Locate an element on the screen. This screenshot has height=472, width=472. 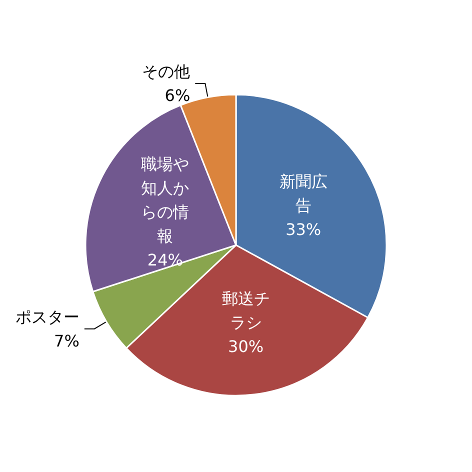
slice-label: 職場や知人からの情報 is located at coordinates (165, 200).